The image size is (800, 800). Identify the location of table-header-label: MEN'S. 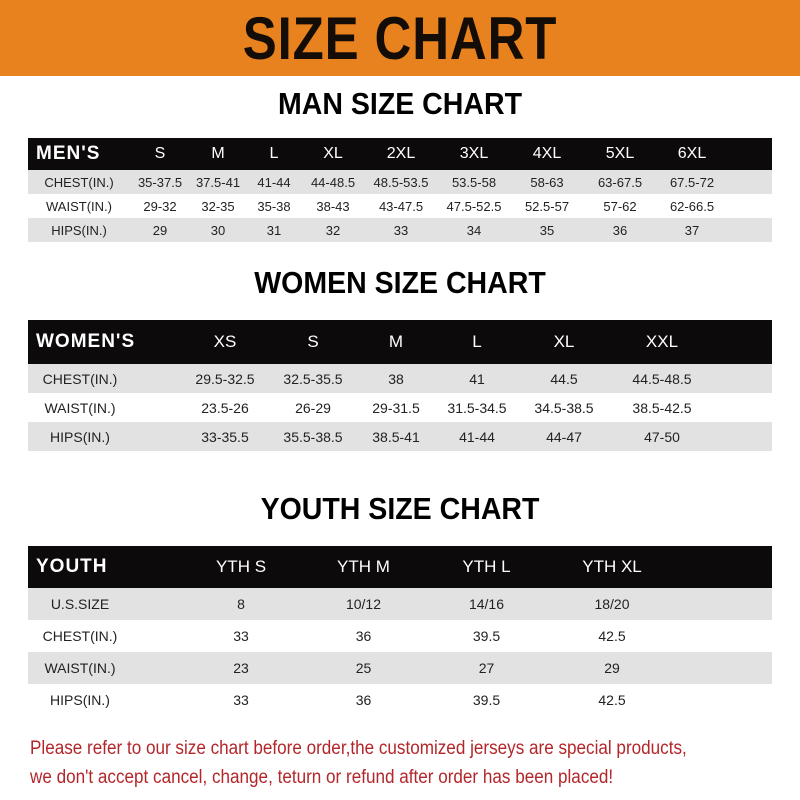
(68, 153).